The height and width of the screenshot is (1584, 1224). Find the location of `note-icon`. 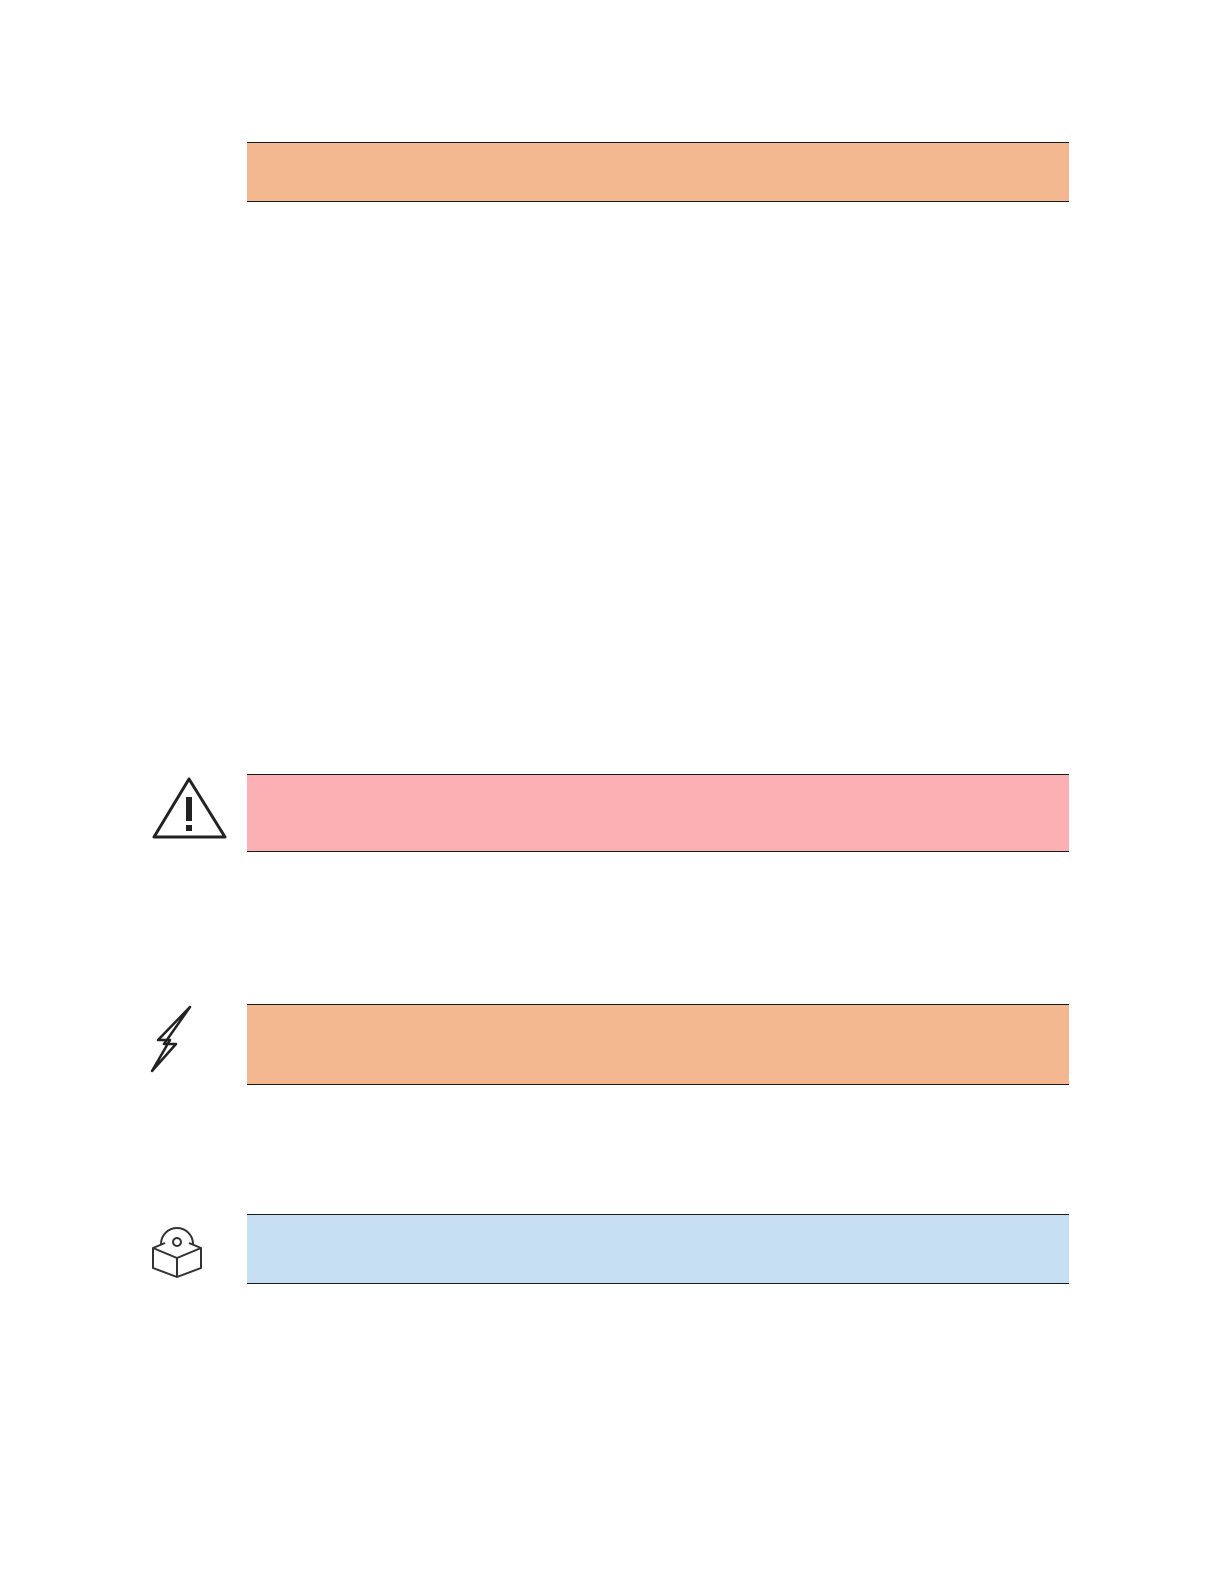

note-icon is located at coordinates (177, 1252).